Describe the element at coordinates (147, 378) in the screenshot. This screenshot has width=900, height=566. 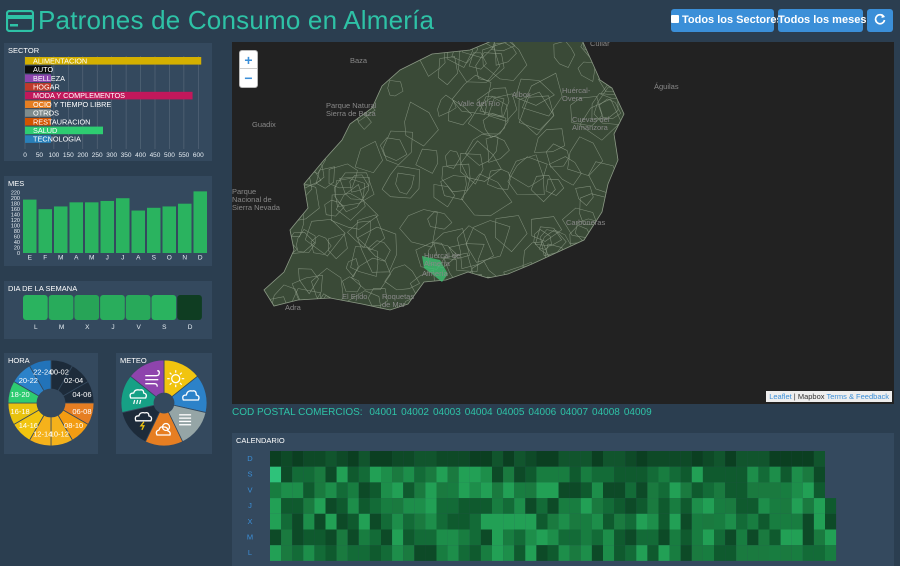
I see `weather-segment` at that location.